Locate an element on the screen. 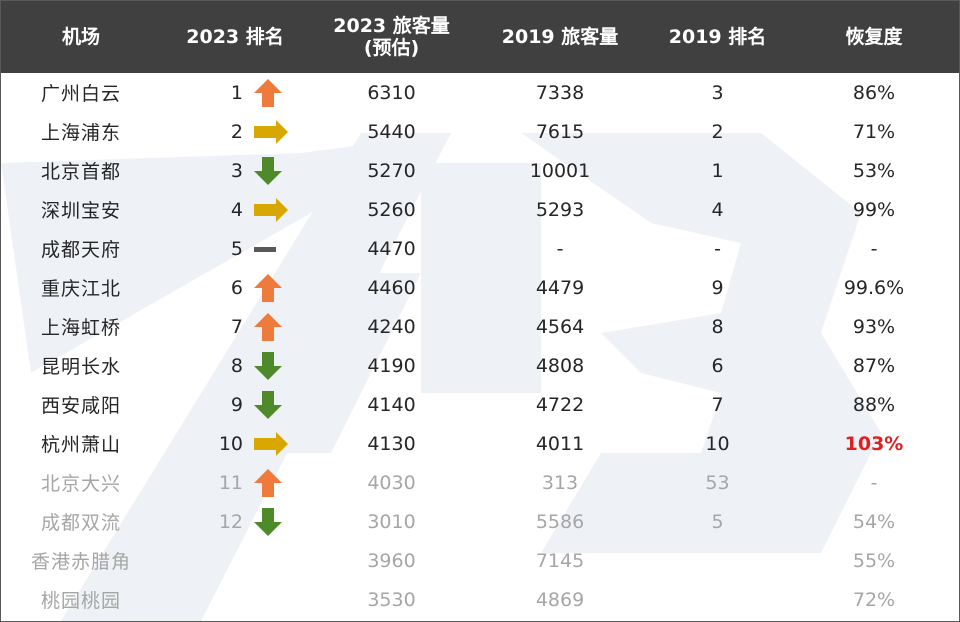 The image size is (960, 622). rank-2023: 4 is located at coordinates (236, 209).